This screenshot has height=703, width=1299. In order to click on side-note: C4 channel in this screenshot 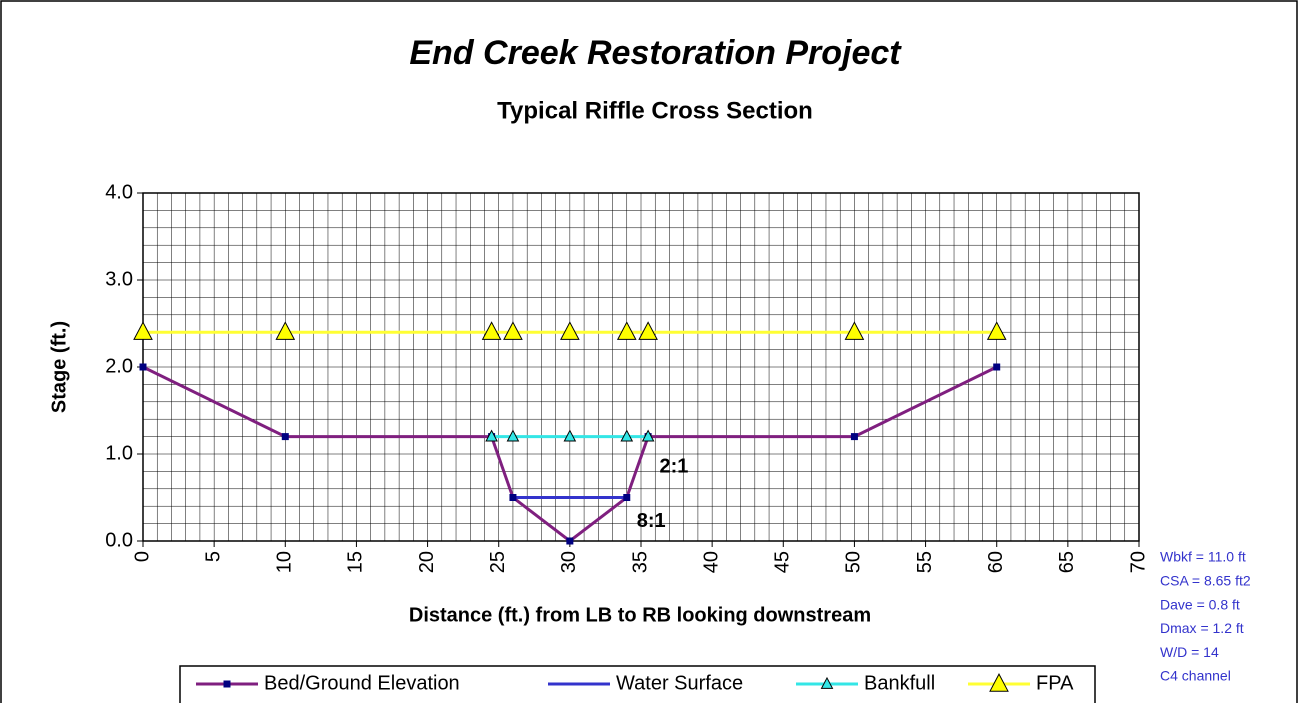, I will do `click(1195, 676)`.